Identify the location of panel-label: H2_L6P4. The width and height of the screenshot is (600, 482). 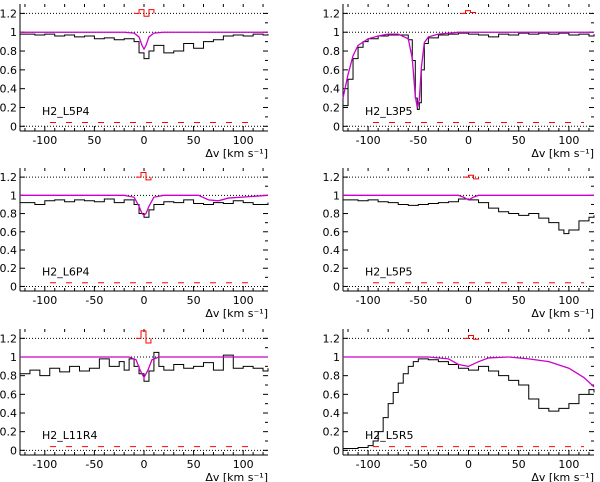
(66, 272).